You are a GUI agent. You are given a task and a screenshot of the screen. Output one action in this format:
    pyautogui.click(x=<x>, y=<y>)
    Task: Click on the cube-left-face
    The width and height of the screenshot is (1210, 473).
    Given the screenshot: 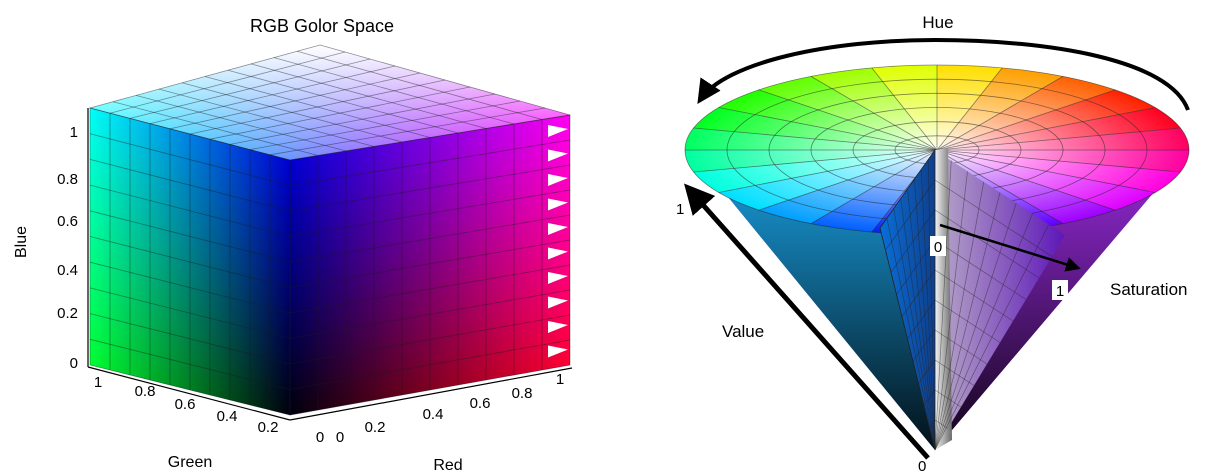 What is the action you would take?
    pyautogui.click(x=190, y=261)
    